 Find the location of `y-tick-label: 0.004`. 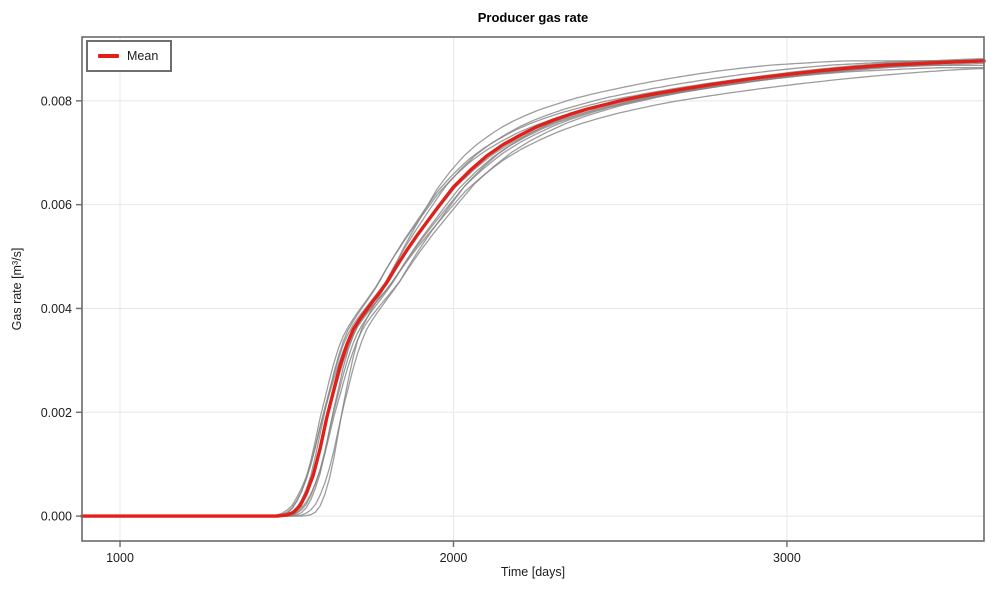

y-tick-label: 0.004 is located at coordinates (56, 309).